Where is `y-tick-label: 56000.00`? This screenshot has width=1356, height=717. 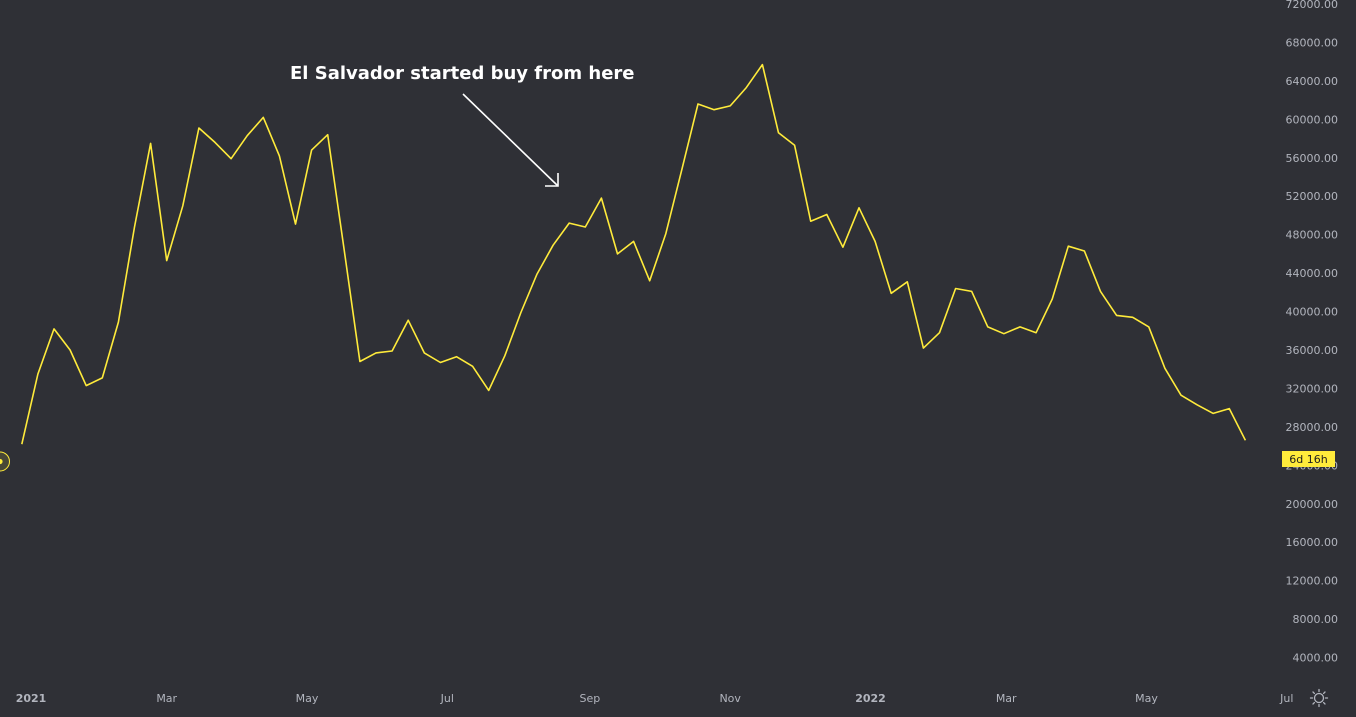
y-tick-label: 56000.00 is located at coordinates (1312, 158).